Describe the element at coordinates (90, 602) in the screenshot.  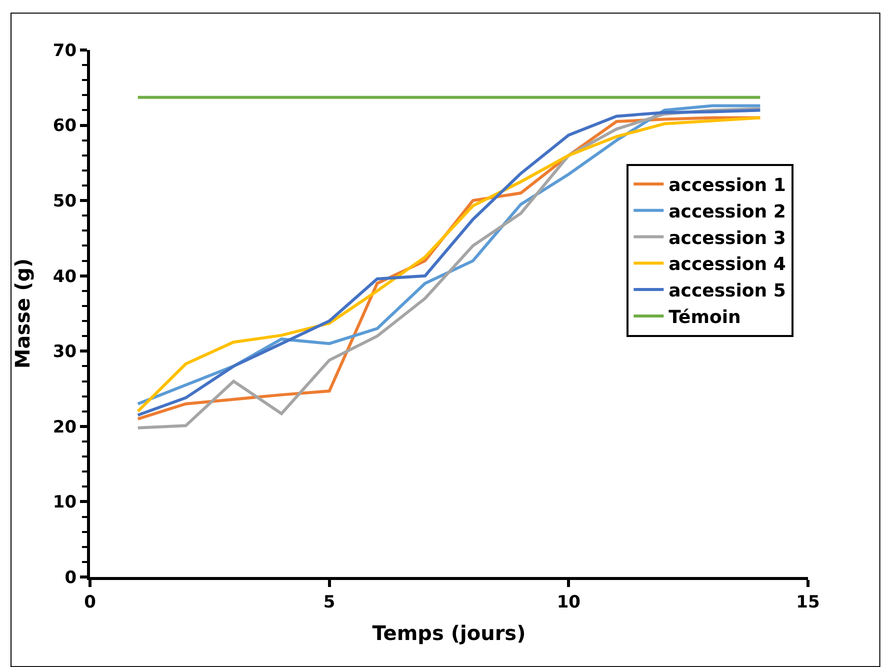
I see `x-tick-label: 0` at that location.